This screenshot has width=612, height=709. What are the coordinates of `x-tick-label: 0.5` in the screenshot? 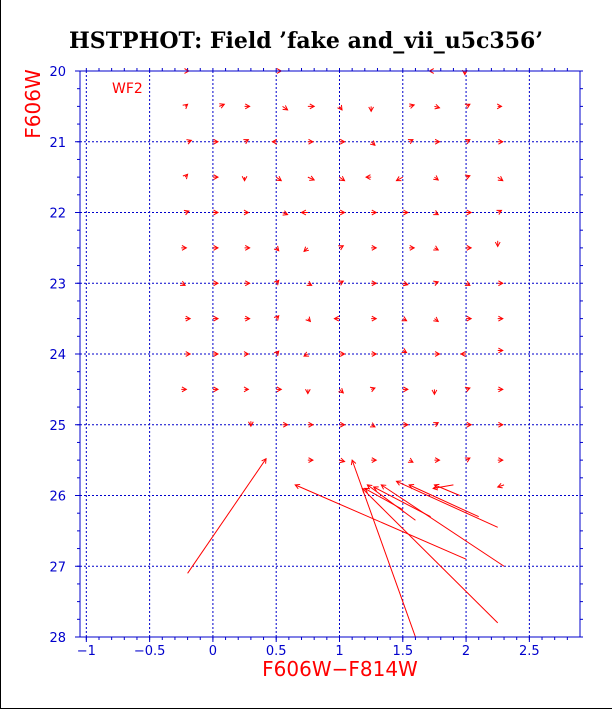 It's located at (276, 651).